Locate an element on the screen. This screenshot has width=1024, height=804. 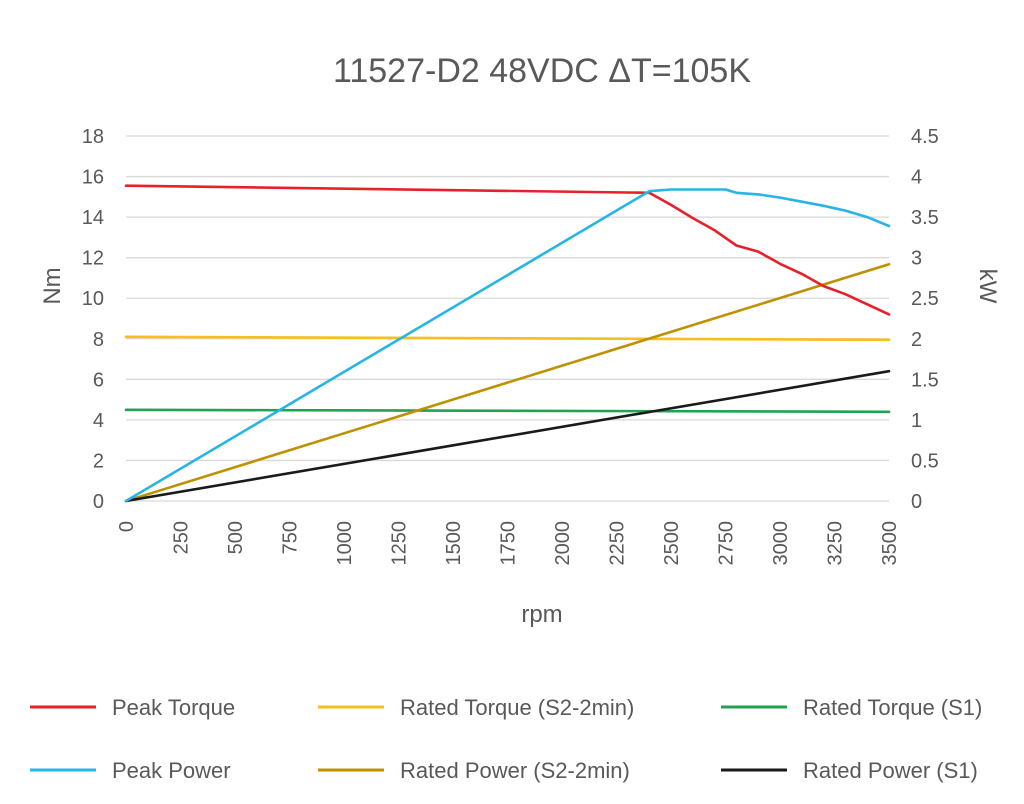
y-right-tick-label: 3.5 is located at coordinates (925, 218).